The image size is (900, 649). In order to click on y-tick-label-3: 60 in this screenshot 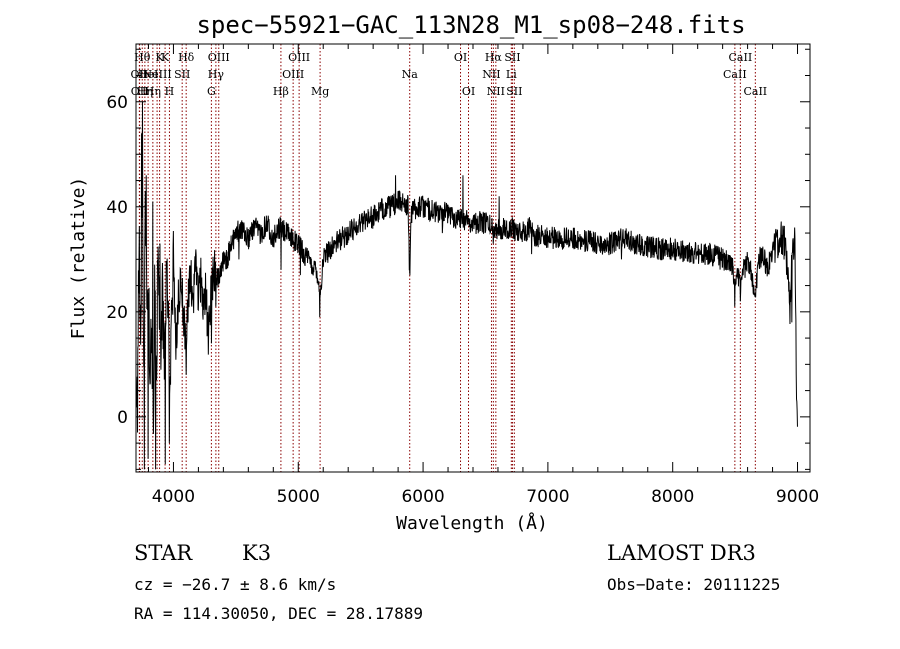, I will do `click(117, 103)`.